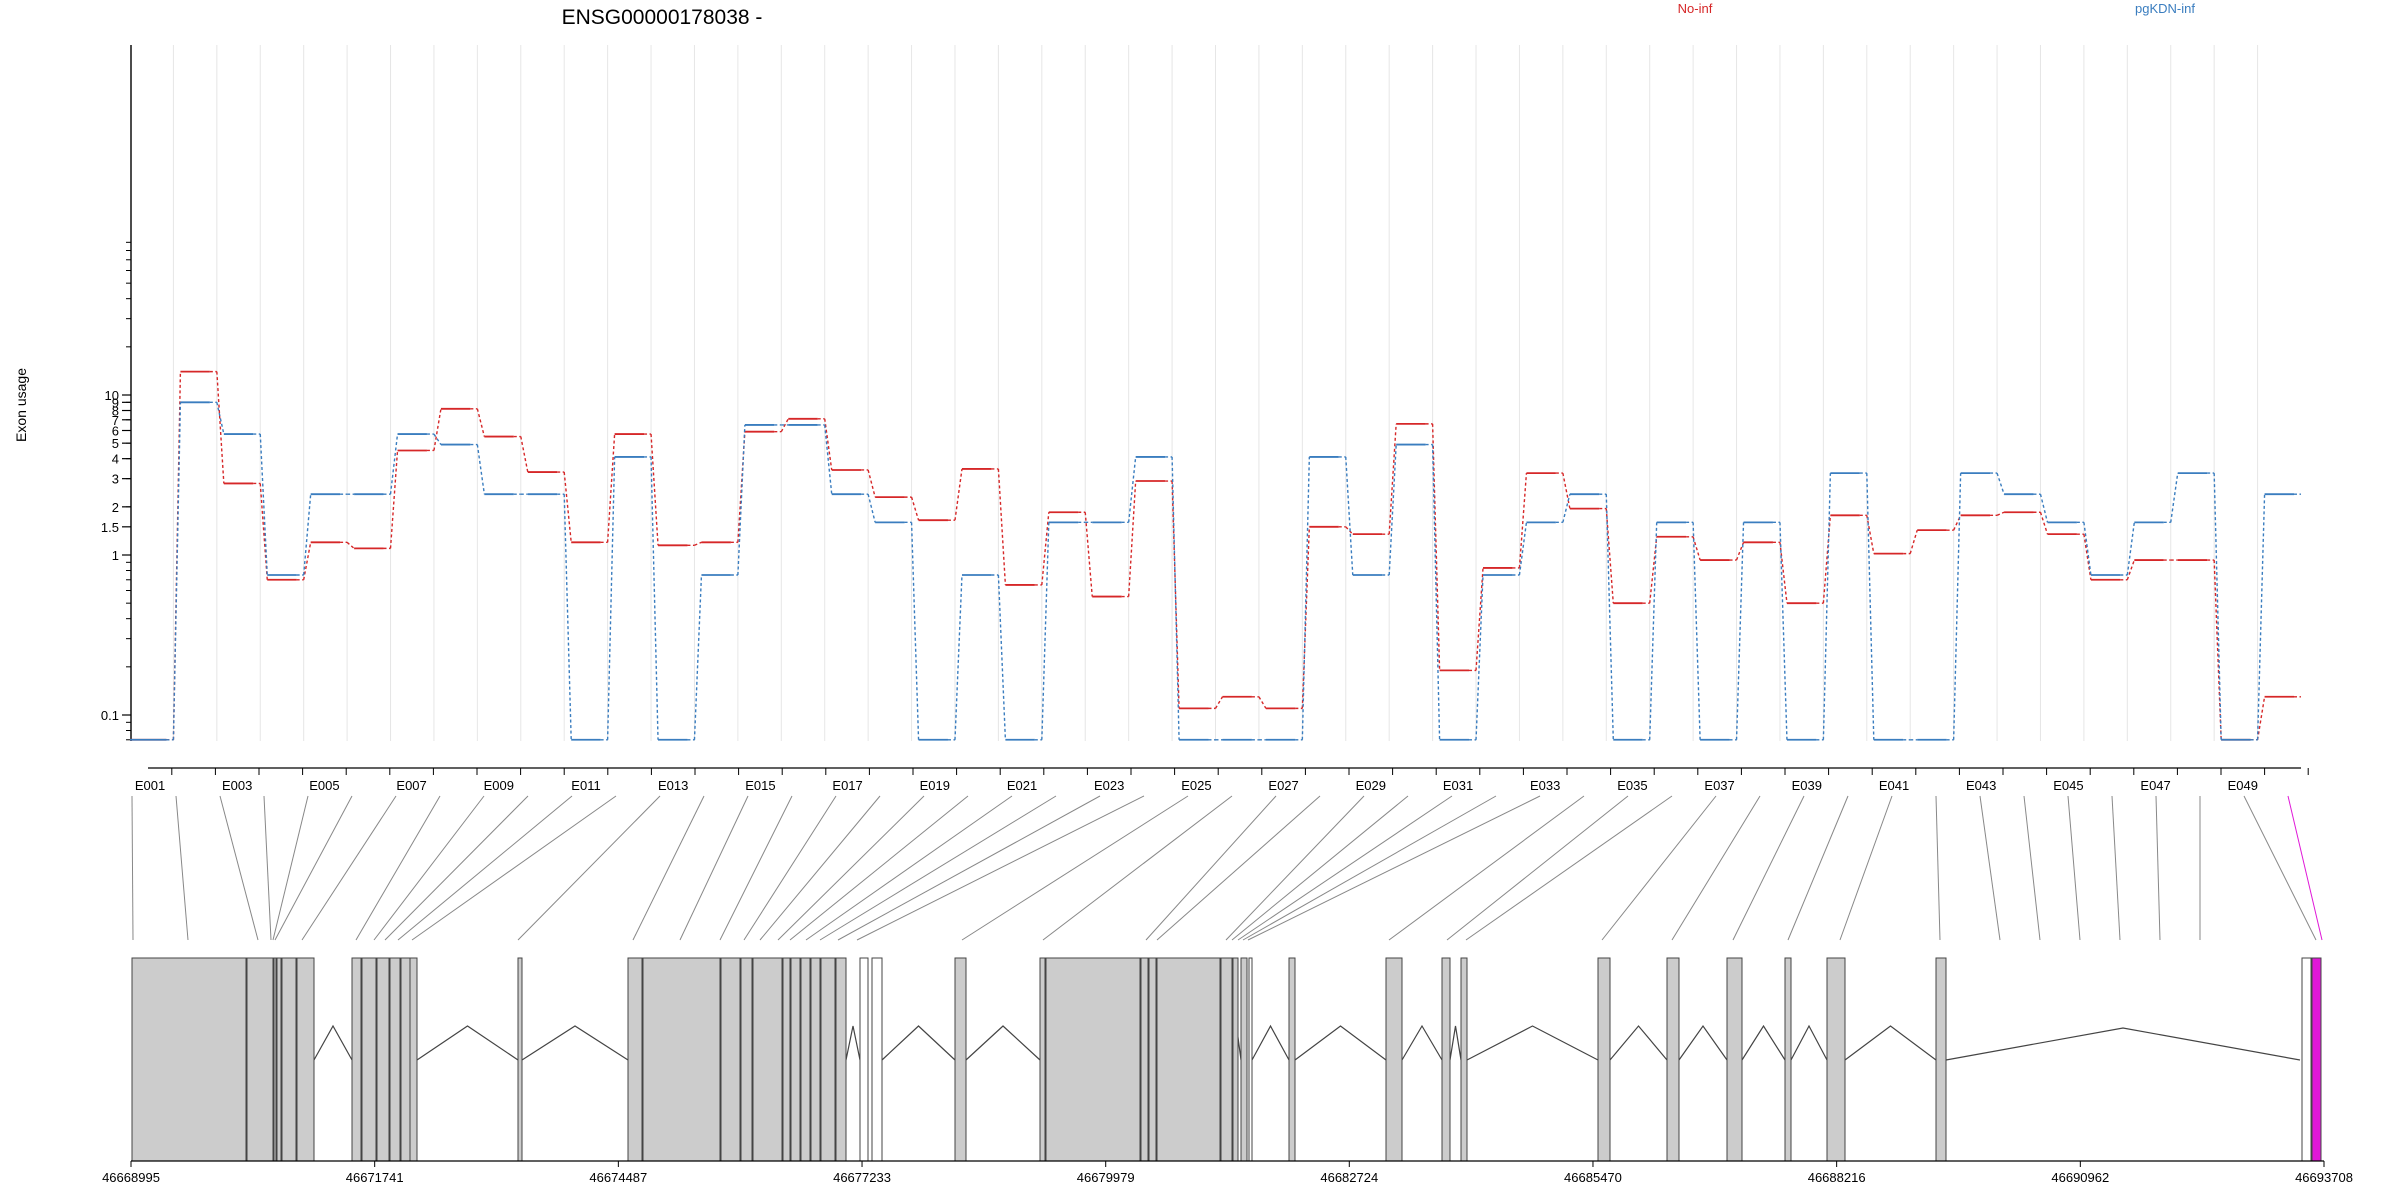  I want to click on y-tick-label: 9, so click(115, 402).